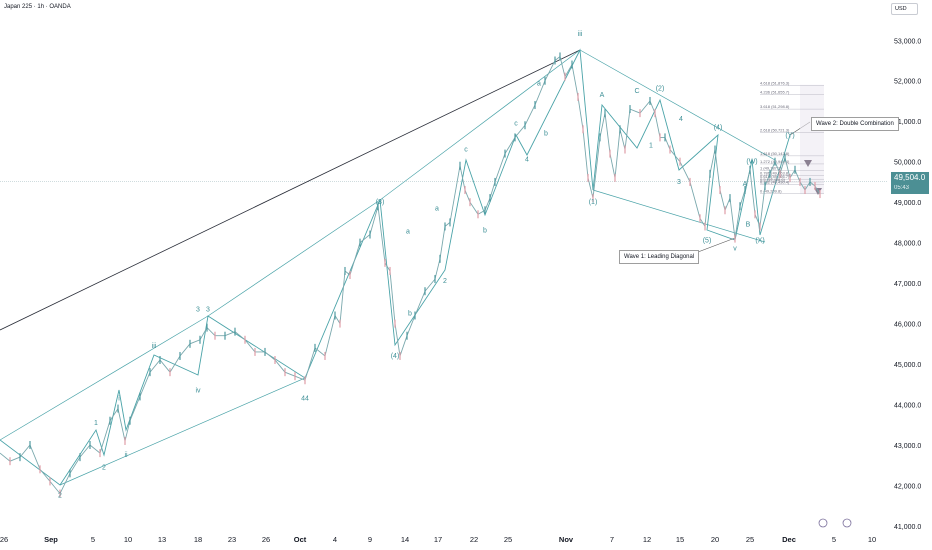 This screenshot has width=932, height=550. What do you see at coordinates (198, 390) in the screenshot?
I see `wave-label: iv` at bounding box center [198, 390].